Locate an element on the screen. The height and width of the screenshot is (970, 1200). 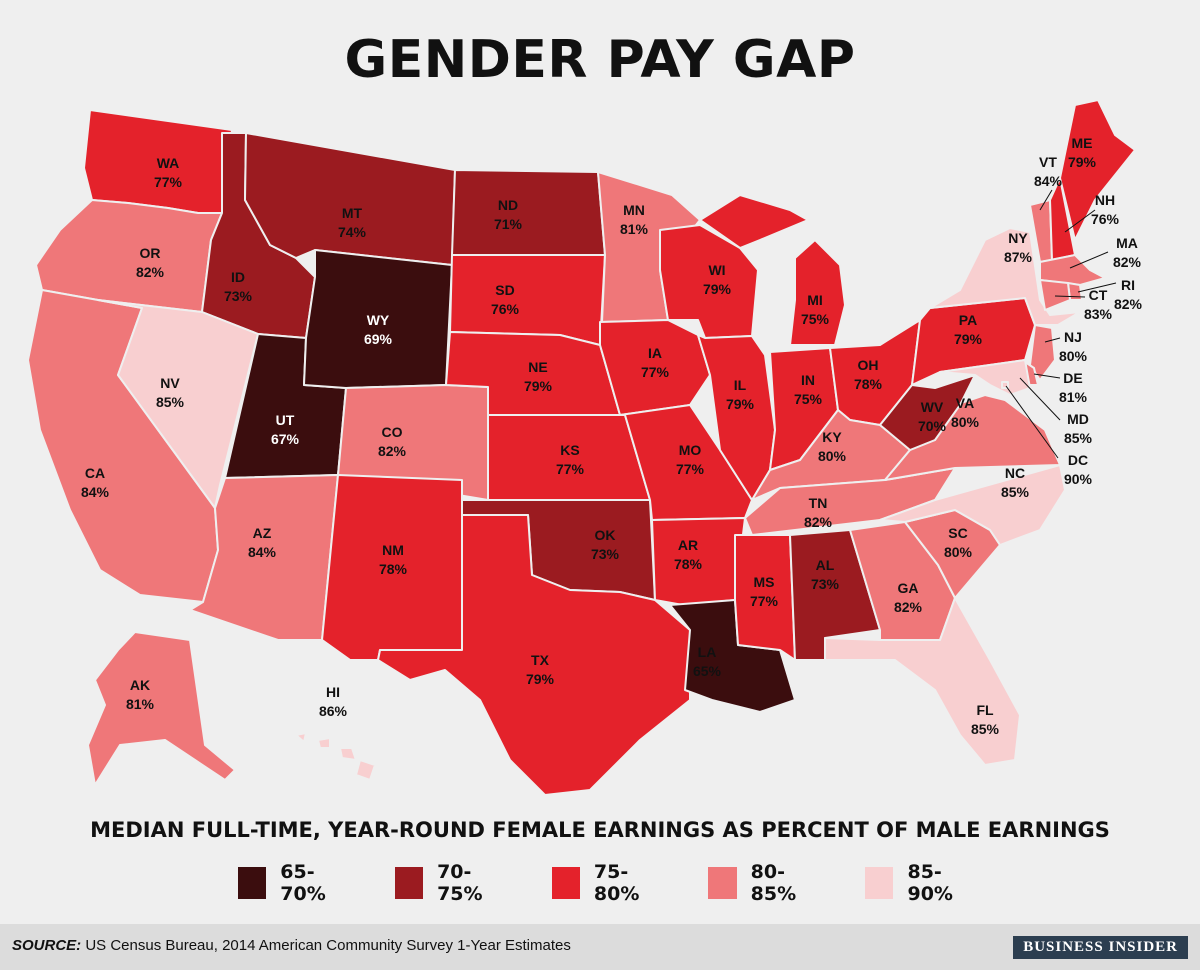
label-wa: WA 77% is located at coordinates (168, 172).